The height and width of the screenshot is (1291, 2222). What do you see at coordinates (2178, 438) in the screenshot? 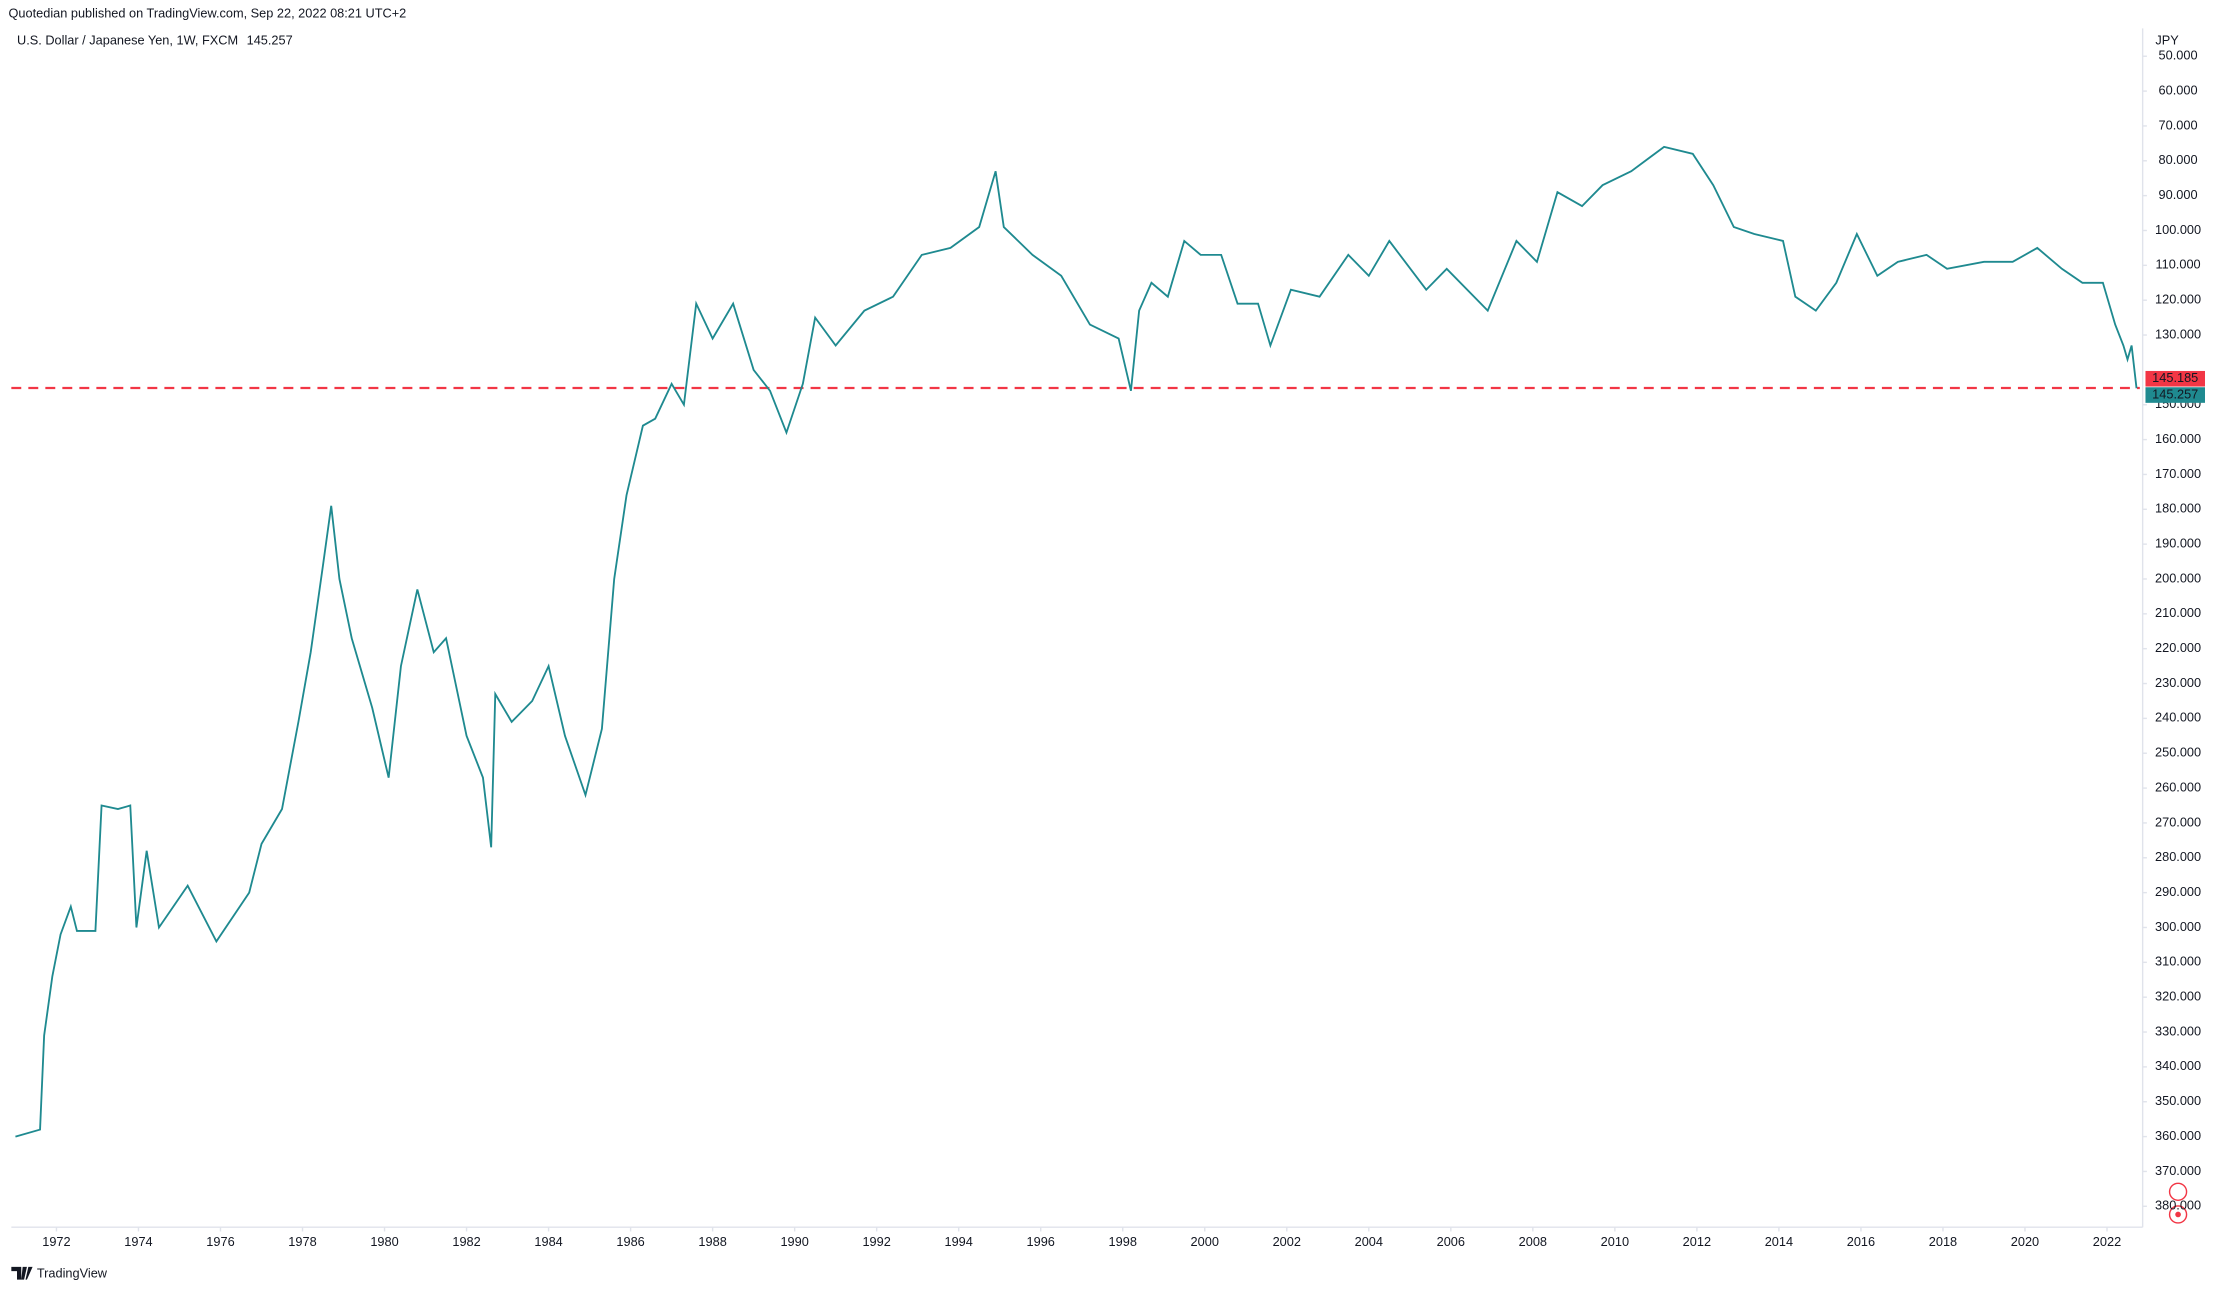
I see `y-tick-label: 160.000` at bounding box center [2178, 438].